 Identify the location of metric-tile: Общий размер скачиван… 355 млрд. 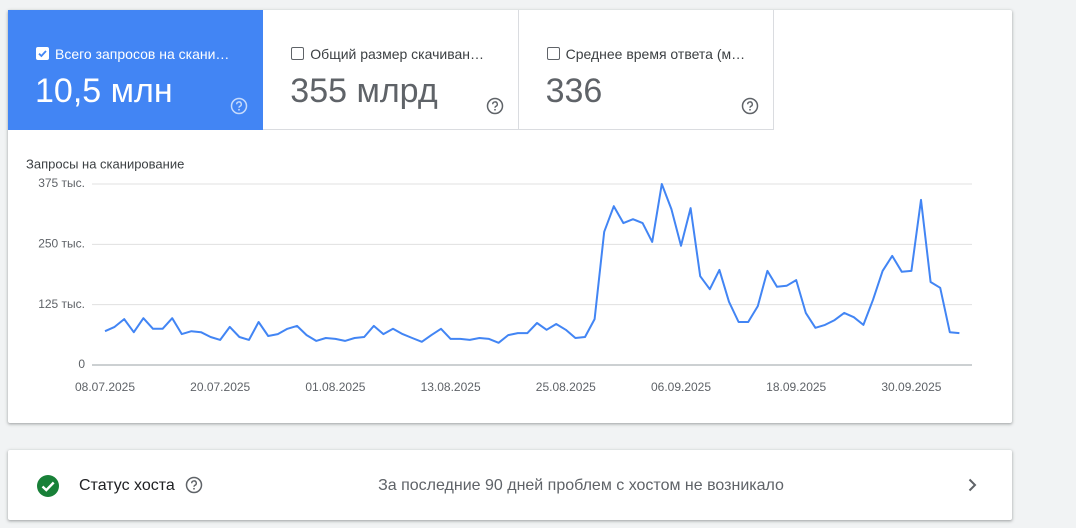
(391, 70).